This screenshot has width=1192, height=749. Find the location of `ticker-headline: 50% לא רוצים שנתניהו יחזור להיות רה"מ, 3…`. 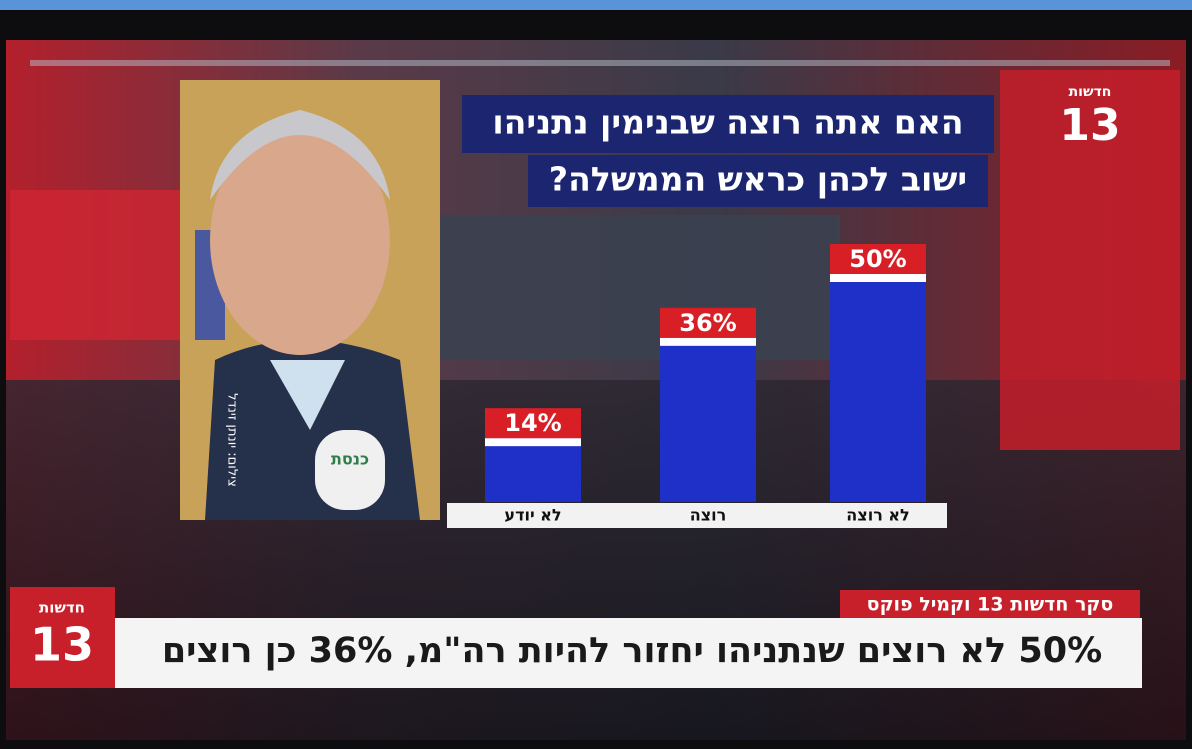

ticker-headline: 50% לא רוצים שנתניהו יחזור להיות רה"מ, 3… is located at coordinates (632, 651).